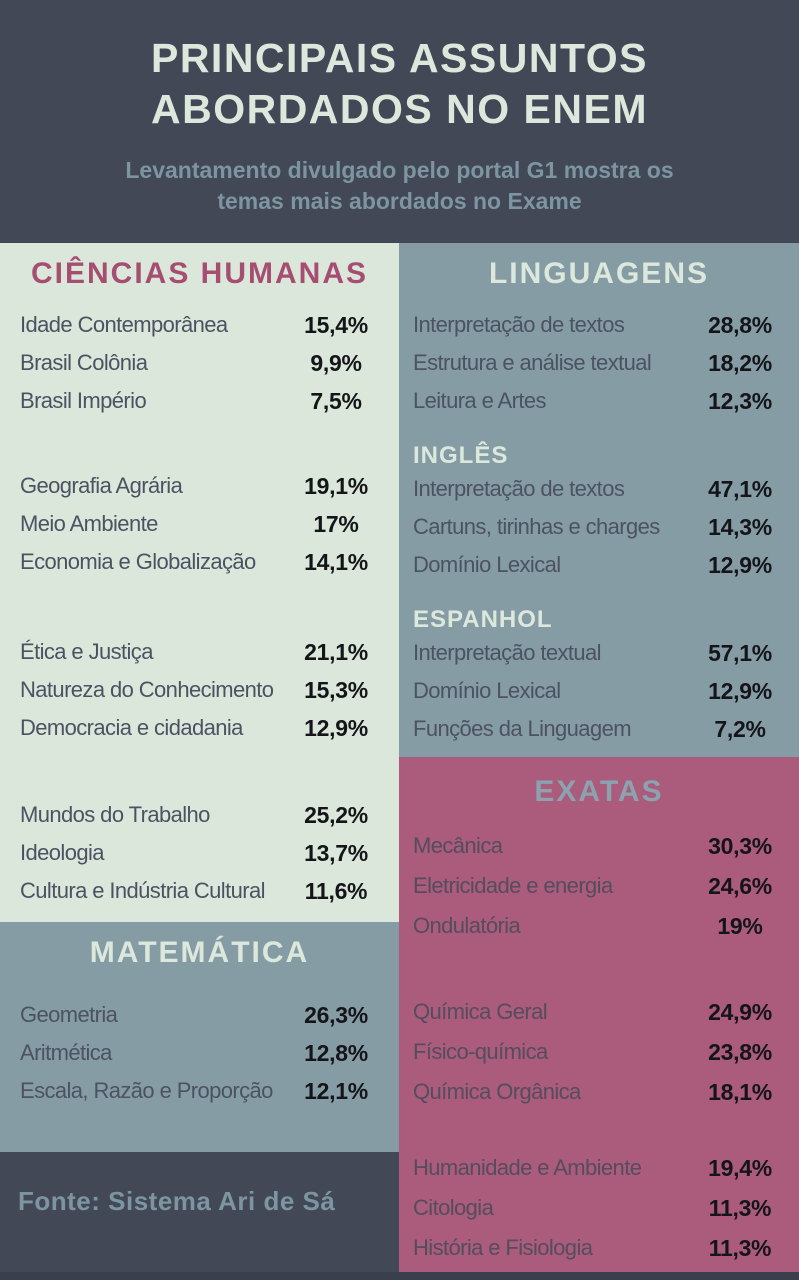 This screenshot has height=1280, width=799. What do you see at coordinates (336, 1014) in the screenshot?
I see `topic-value: 26,3%` at bounding box center [336, 1014].